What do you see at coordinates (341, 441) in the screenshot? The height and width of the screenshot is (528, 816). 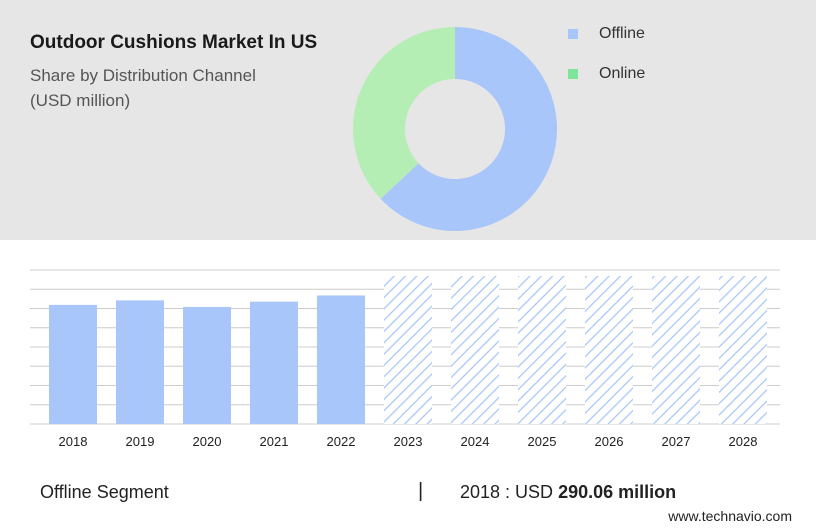 I see `x-tick-label-2022: 2022` at bounding box center [341, 441].